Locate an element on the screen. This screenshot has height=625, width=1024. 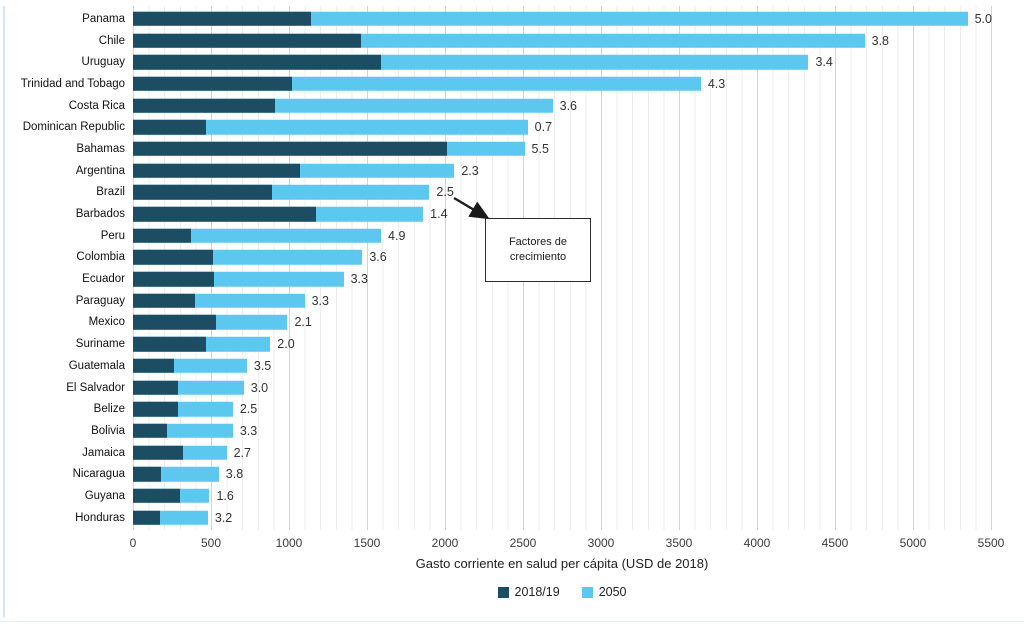
bar-track: 2.3 is located at coordinates (562, 171).